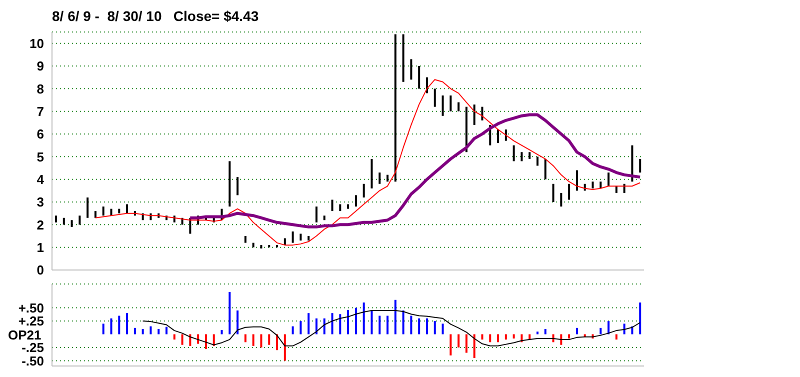 This screenshot has height=377, width=800. What do you see at coordinates (155, 17) in the screenshot?
I see `chart-title: 8/ 6/ 9 - 8/ 30/ 10 Close= $4.43` at bounding box center [155, 17].